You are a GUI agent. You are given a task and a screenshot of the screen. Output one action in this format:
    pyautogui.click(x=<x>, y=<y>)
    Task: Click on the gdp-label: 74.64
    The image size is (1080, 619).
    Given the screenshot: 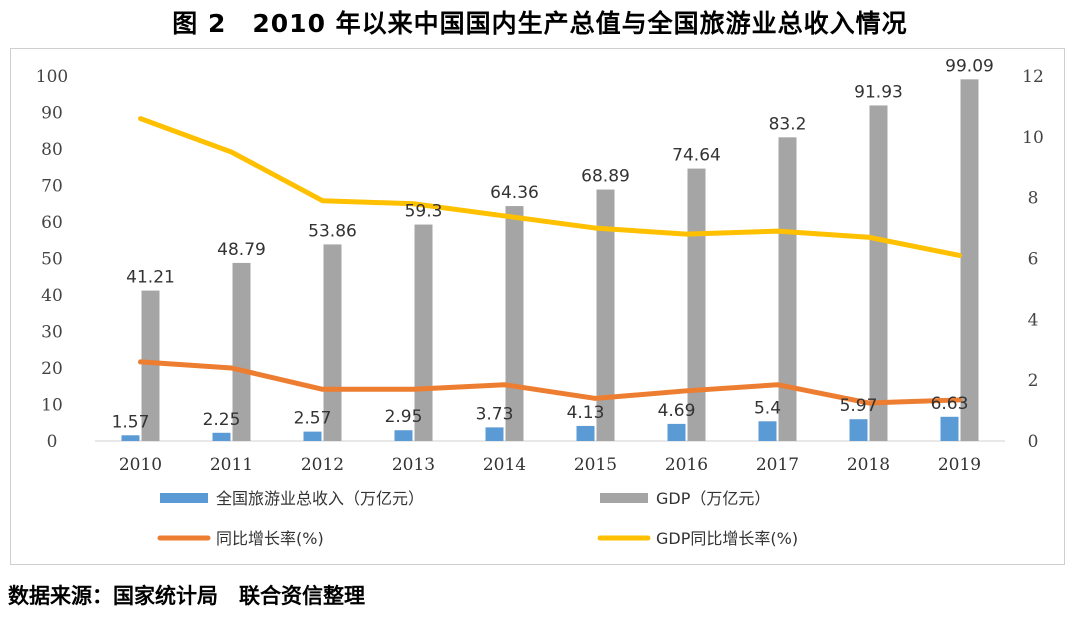 What is the action you would take?
    pyautogui.click(x=696, y=156)
    